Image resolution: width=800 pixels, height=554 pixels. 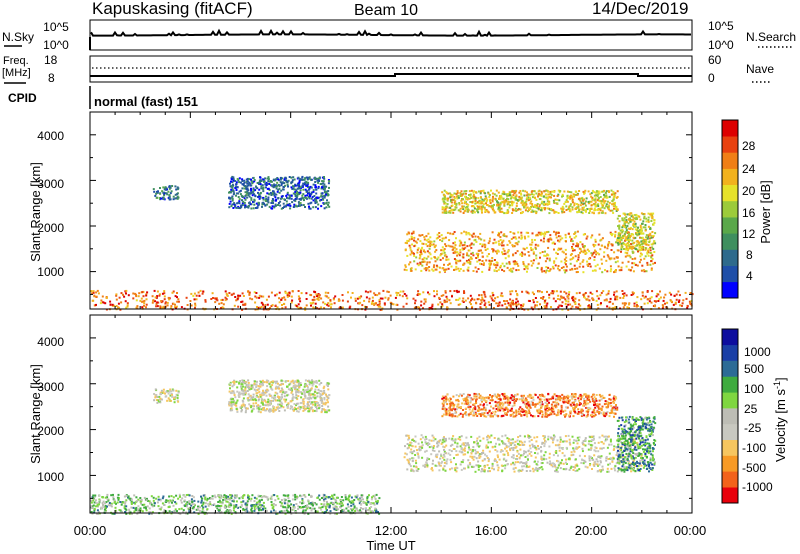 I want to click on power-ytick-4000: 4000, so click(x=50, y=136).